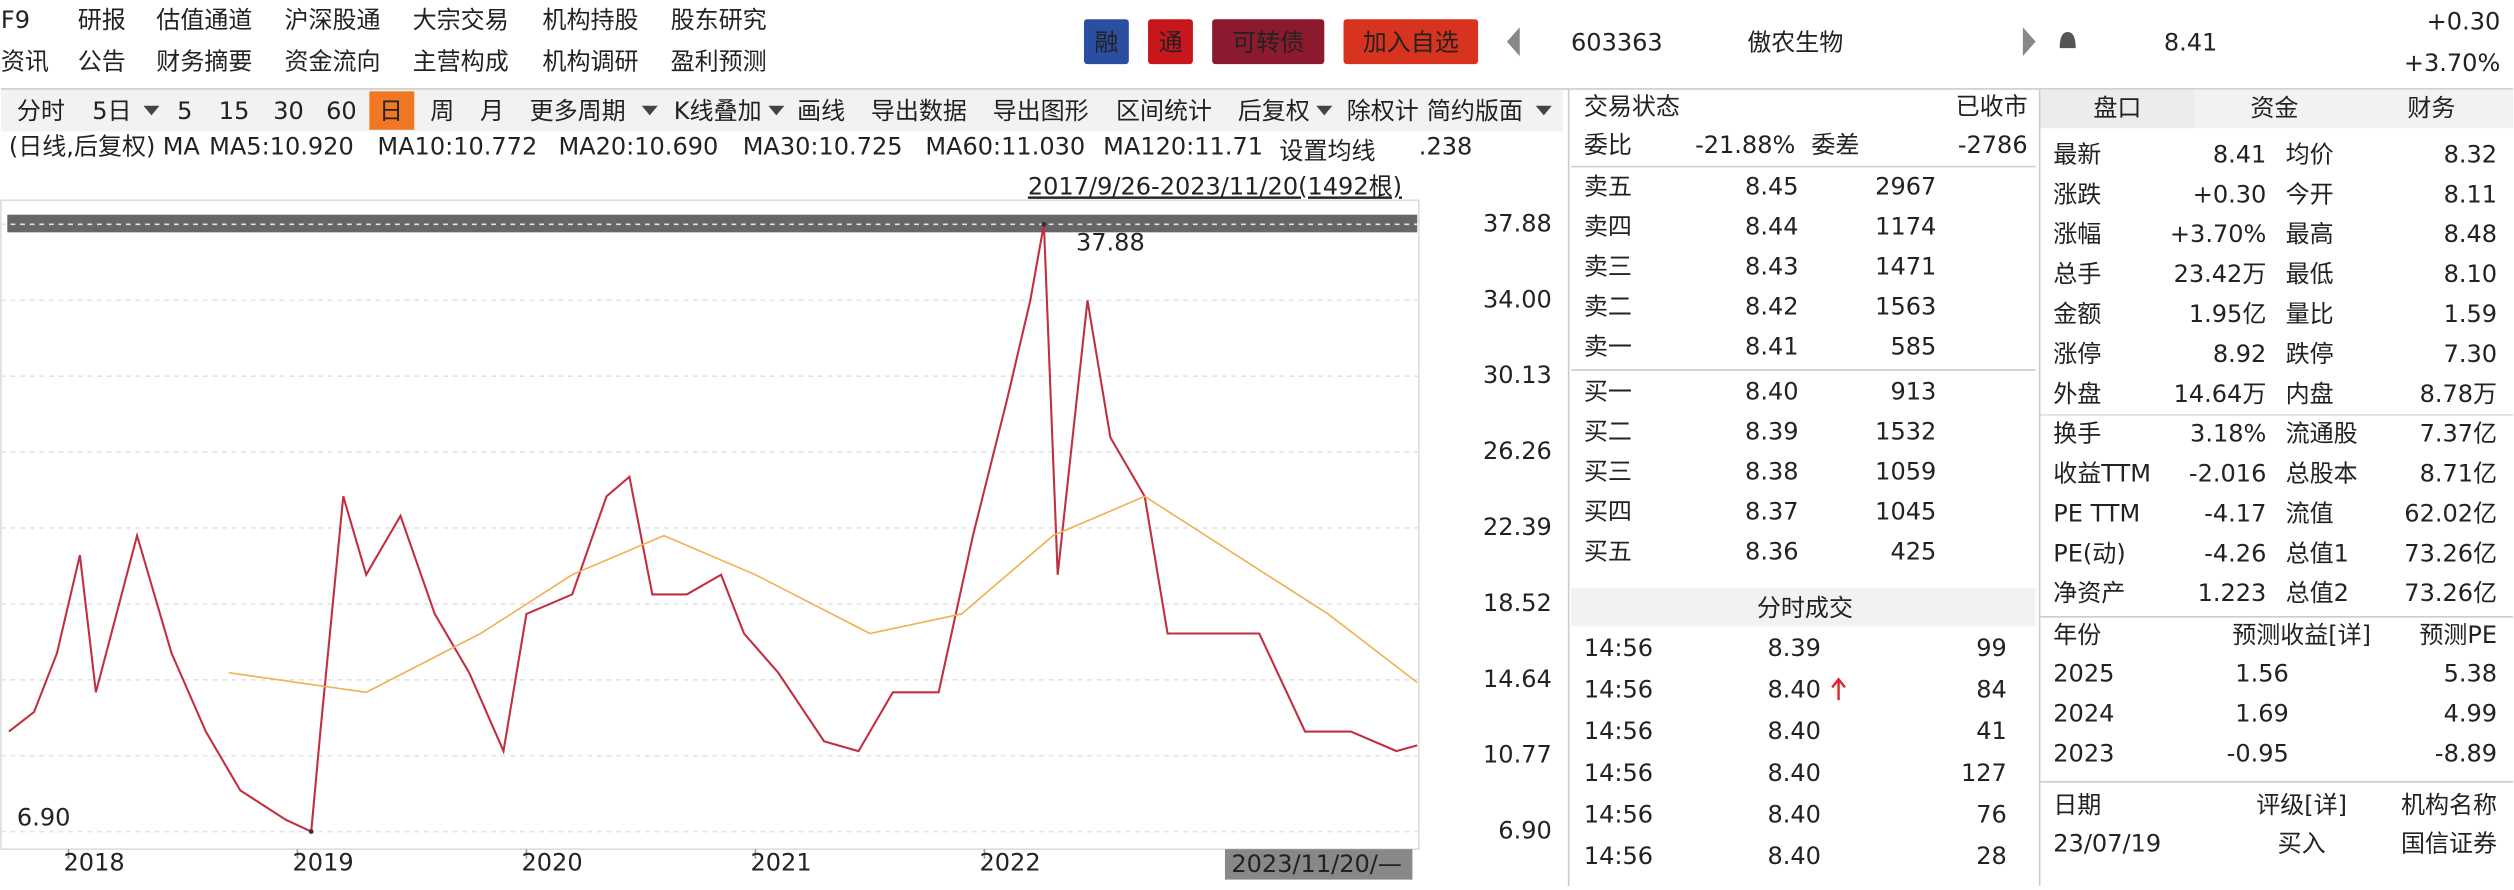  What do you see at coordinates (2310, 234) in the screenshot?
I see `quote-label: 最高` at bounding box center [2310, 234].